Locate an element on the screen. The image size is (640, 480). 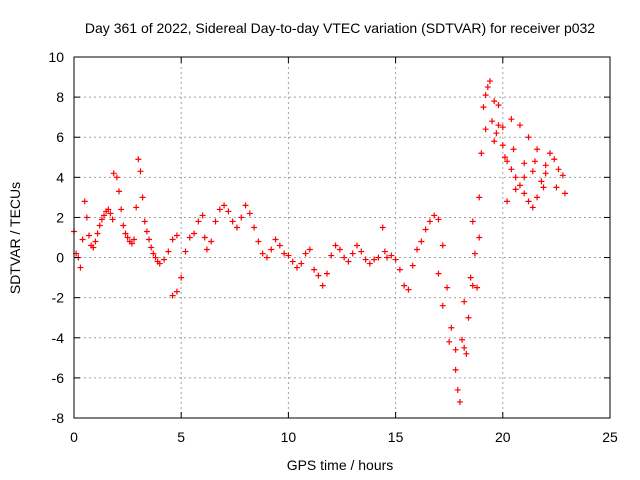
x-axis-label: GPS time / hours is located at coordinates (340, 465).